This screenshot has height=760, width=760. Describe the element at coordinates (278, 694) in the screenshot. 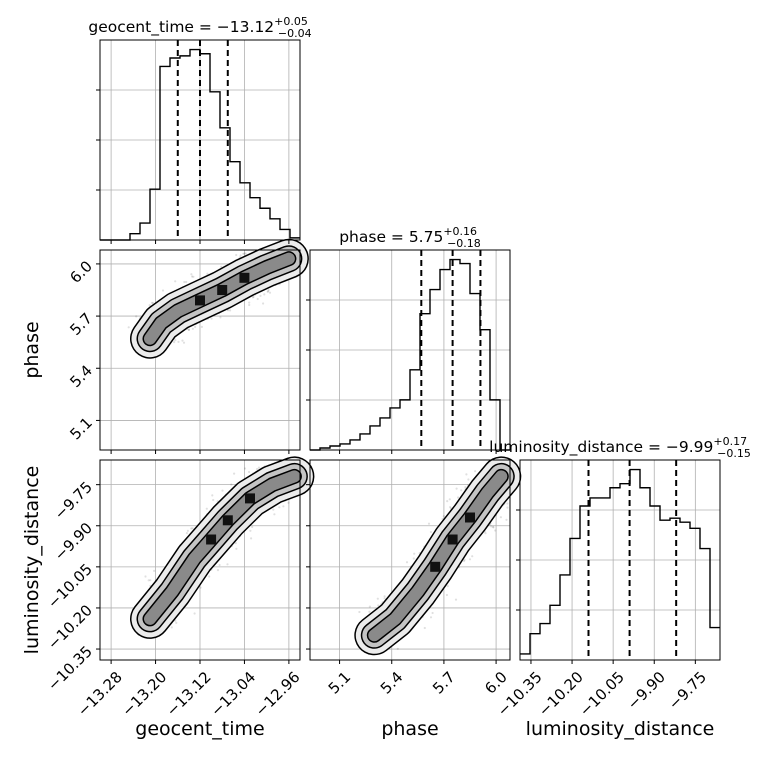

I see `x-tick-label-geocent_time: −12.96` at that location.